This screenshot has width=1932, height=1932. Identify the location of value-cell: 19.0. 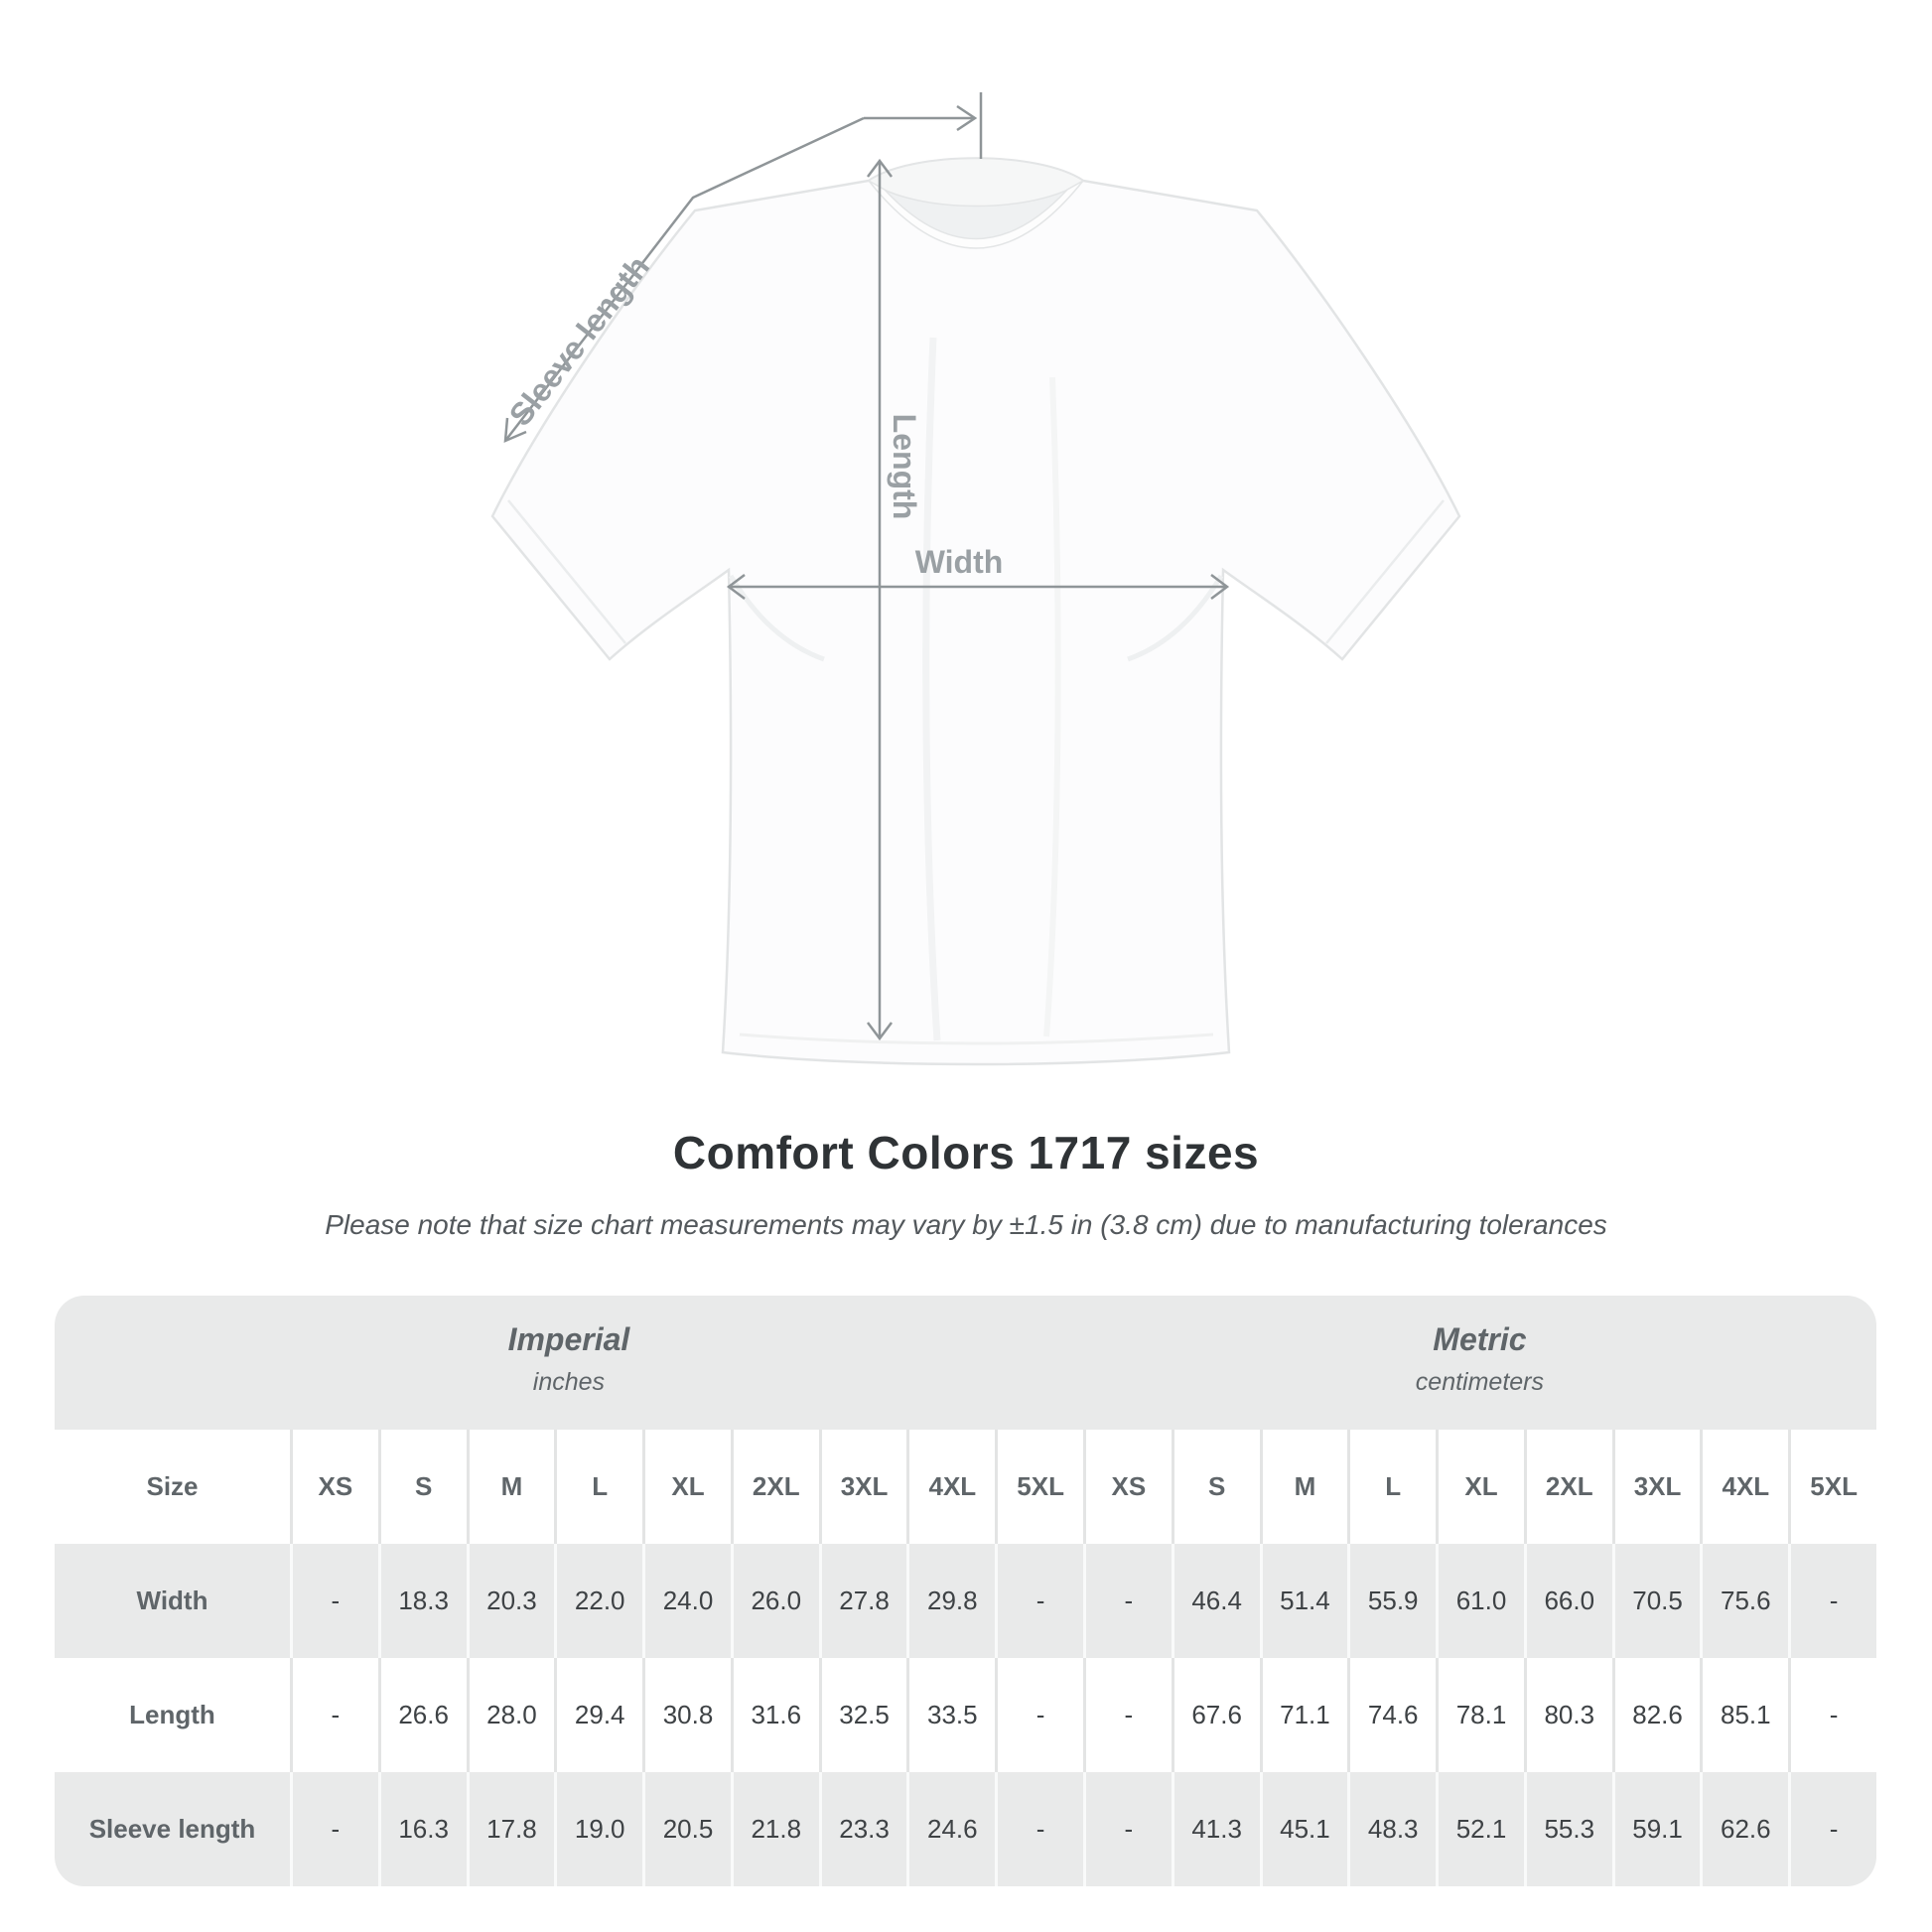
(598, 1829).